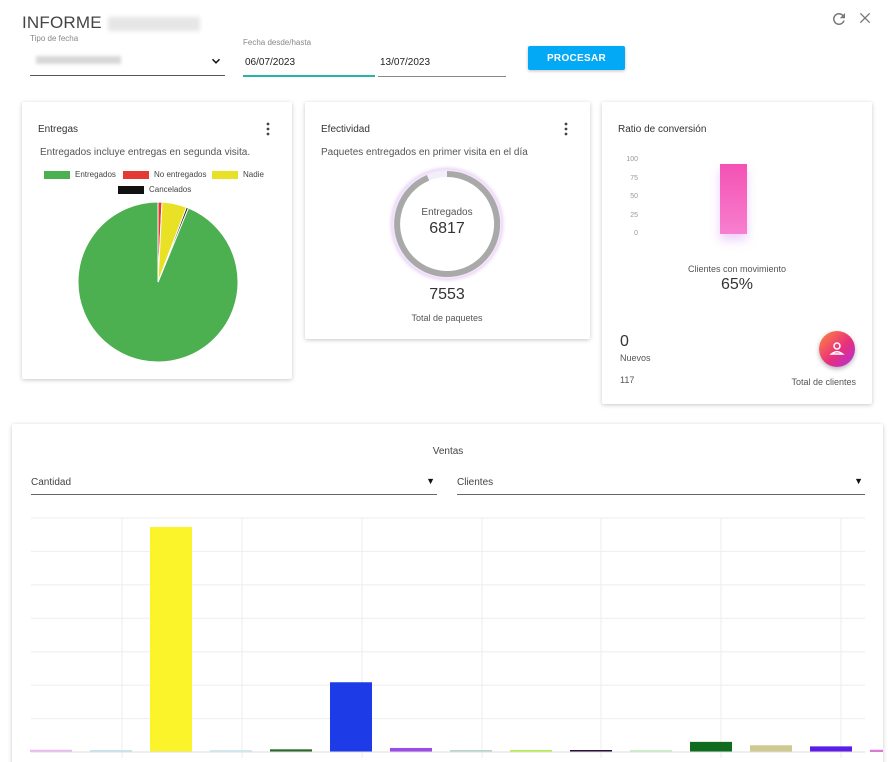 Image resolution: width=888 pixels, height=762 pixels. Describe the element at coordinates (627, 380) in the screenshot. I see `total-clientes-value: 117` at that location.